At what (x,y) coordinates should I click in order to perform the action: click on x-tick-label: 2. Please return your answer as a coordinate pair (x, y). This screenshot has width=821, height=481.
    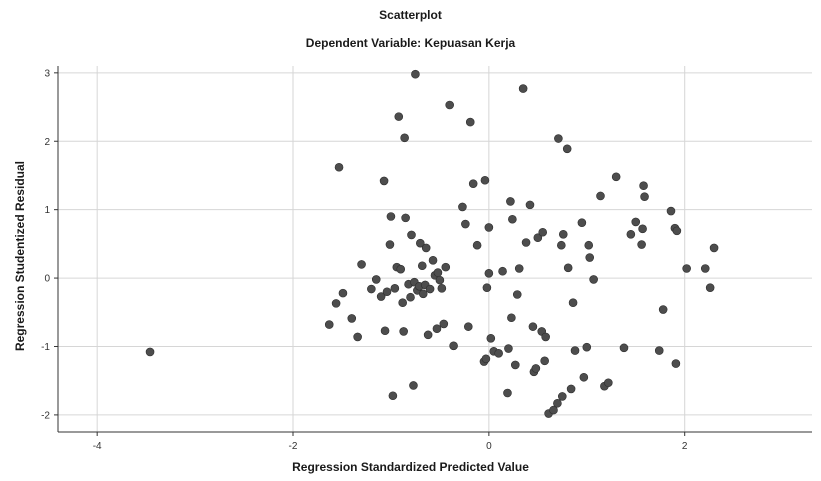
    Looking at the image, I should click on (685, 446).